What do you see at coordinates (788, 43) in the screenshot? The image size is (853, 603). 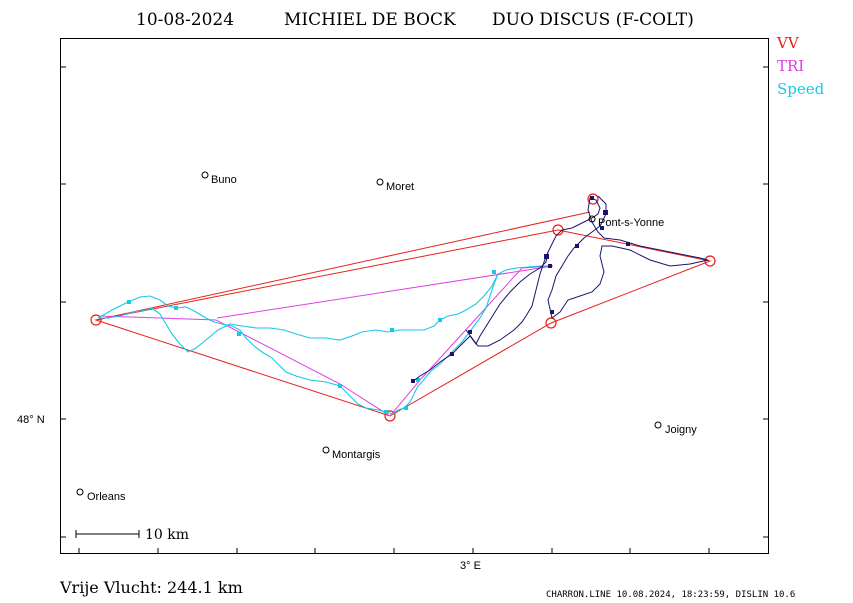 I see `legend-vv: VV` at bounding box center [788, 43].